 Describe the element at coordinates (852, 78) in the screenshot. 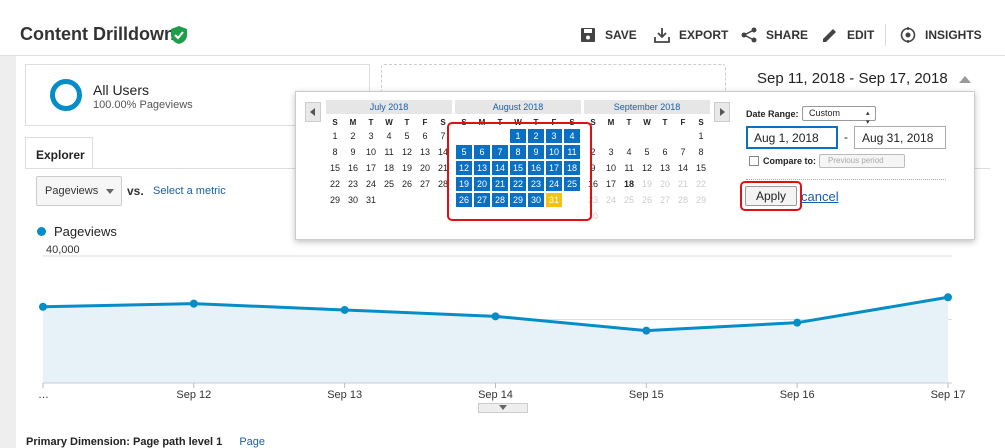

I see `date-range-display: Sep 11, 2018 - Sep 17, 2018` at that location.